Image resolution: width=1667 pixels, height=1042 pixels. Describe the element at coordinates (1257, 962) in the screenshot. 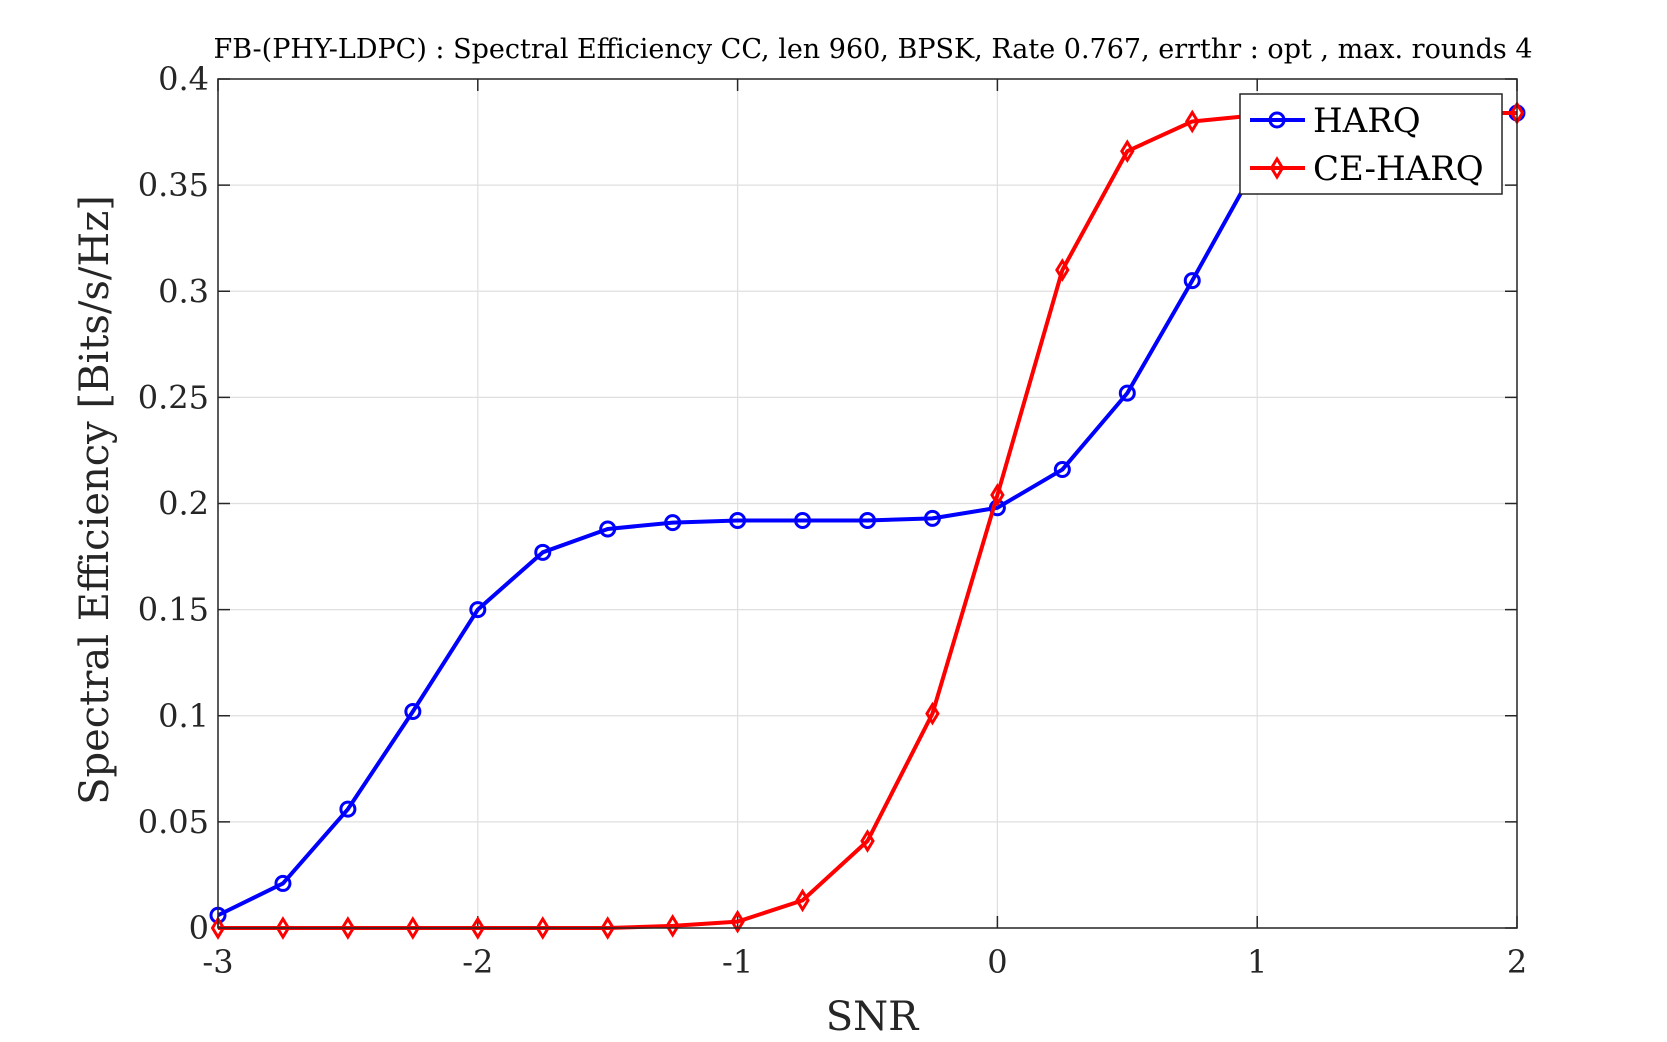

I see `x-tick-label: 1` at that location.